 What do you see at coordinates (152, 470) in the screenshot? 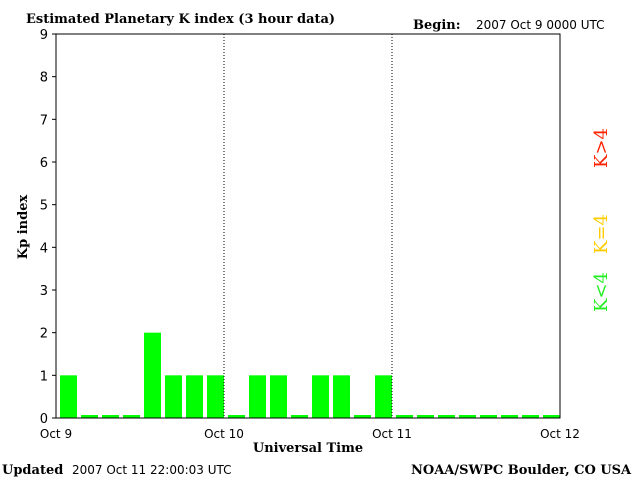
I see `updated-value: 2007 Oct 11 22:00:03 UTC` at bounding box center [152, 470].